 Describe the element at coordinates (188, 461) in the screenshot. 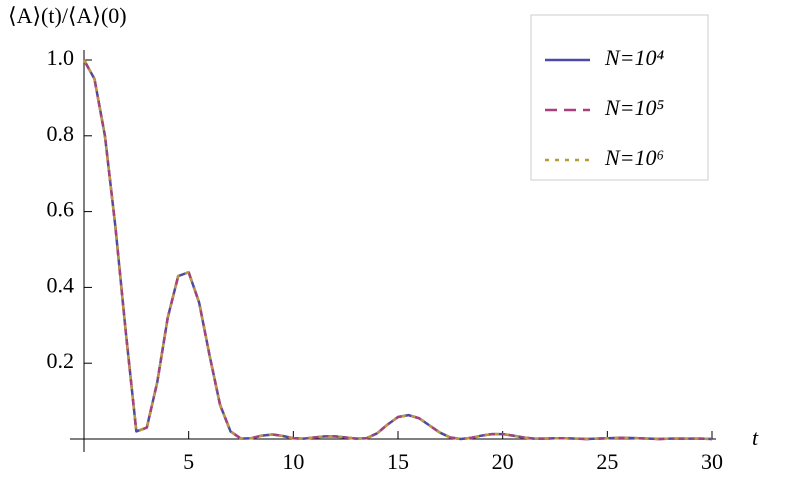

I see `x-tick-label: 5` at that location.